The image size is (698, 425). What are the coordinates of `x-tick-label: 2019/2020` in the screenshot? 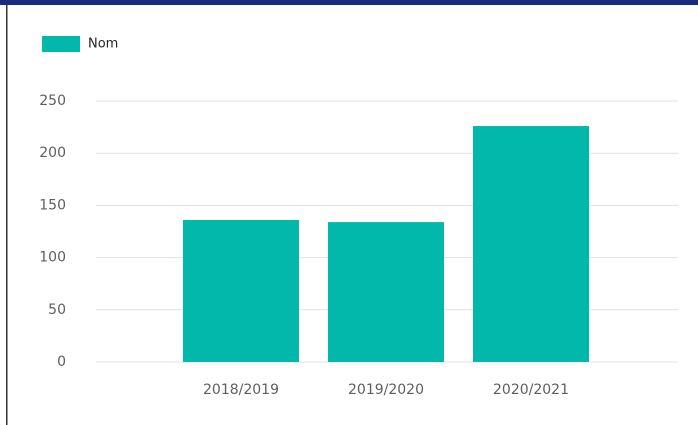 It's located at (386, 390).